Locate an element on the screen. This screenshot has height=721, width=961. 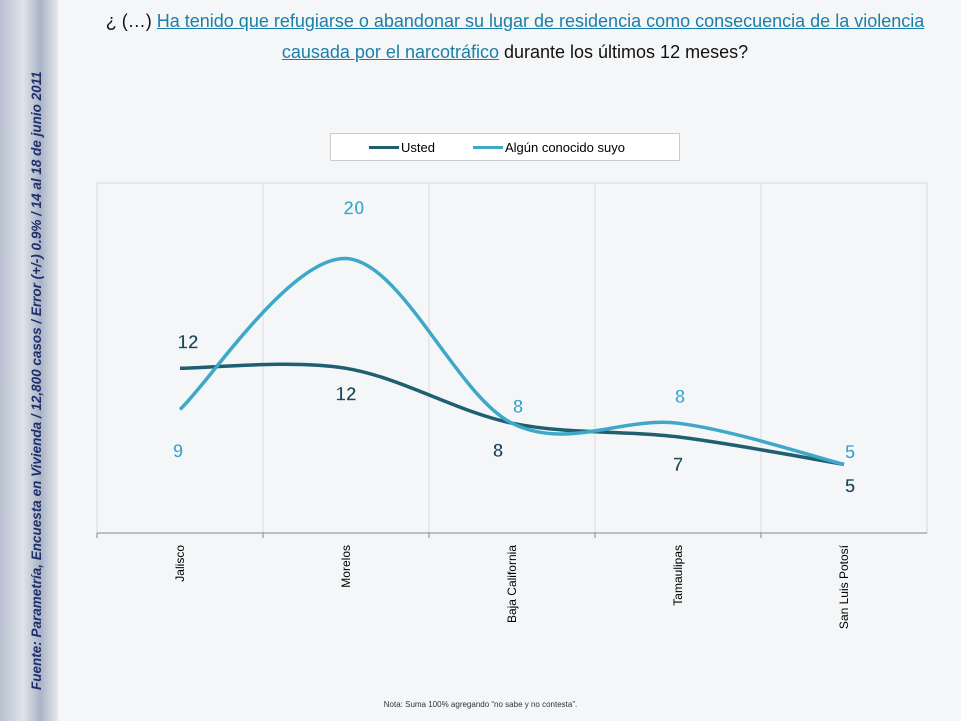
data-label: 20 is located at coordinates (353, 208).